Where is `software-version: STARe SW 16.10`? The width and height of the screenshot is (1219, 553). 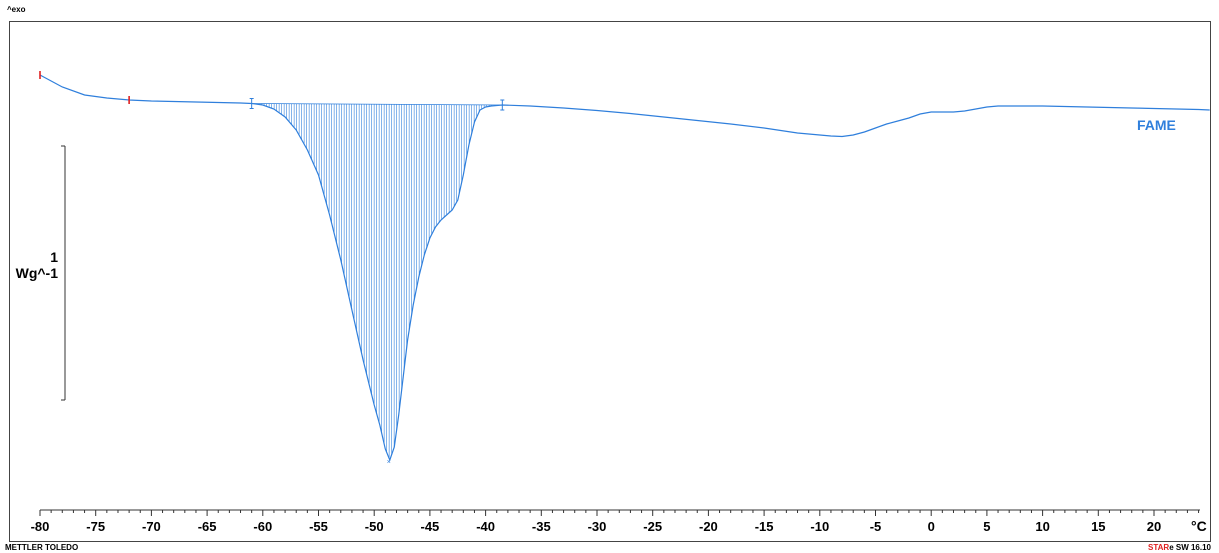 software-version: STARe SW 16.10 is located at coordinates (1179, 547).